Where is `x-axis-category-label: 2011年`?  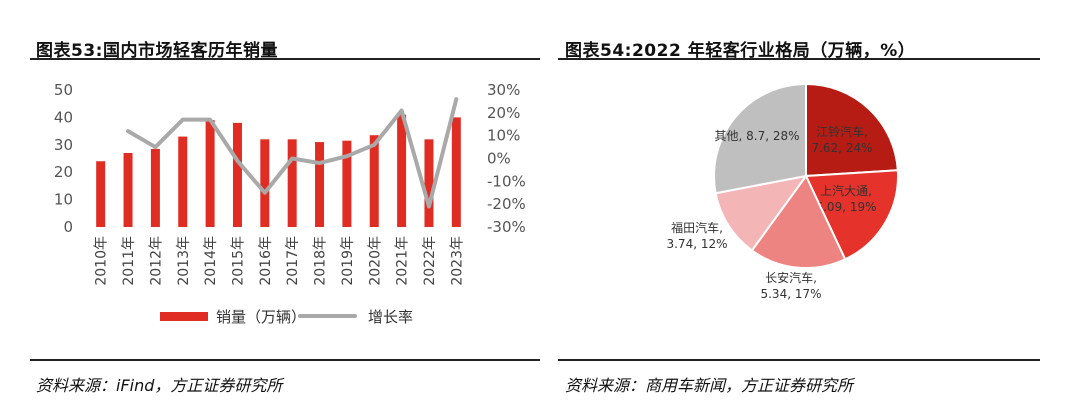 x-axis-category-label: 2011年 is located at coordinates (129, 261).